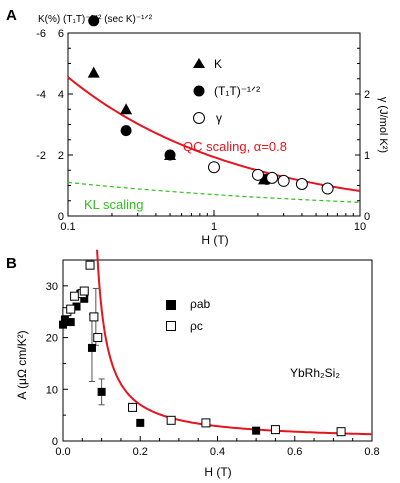  What do you see at coordinates (294, 452) in the screenshot?
I see `b-x-tick-label: 0.6` at bounding box center [294, 452].